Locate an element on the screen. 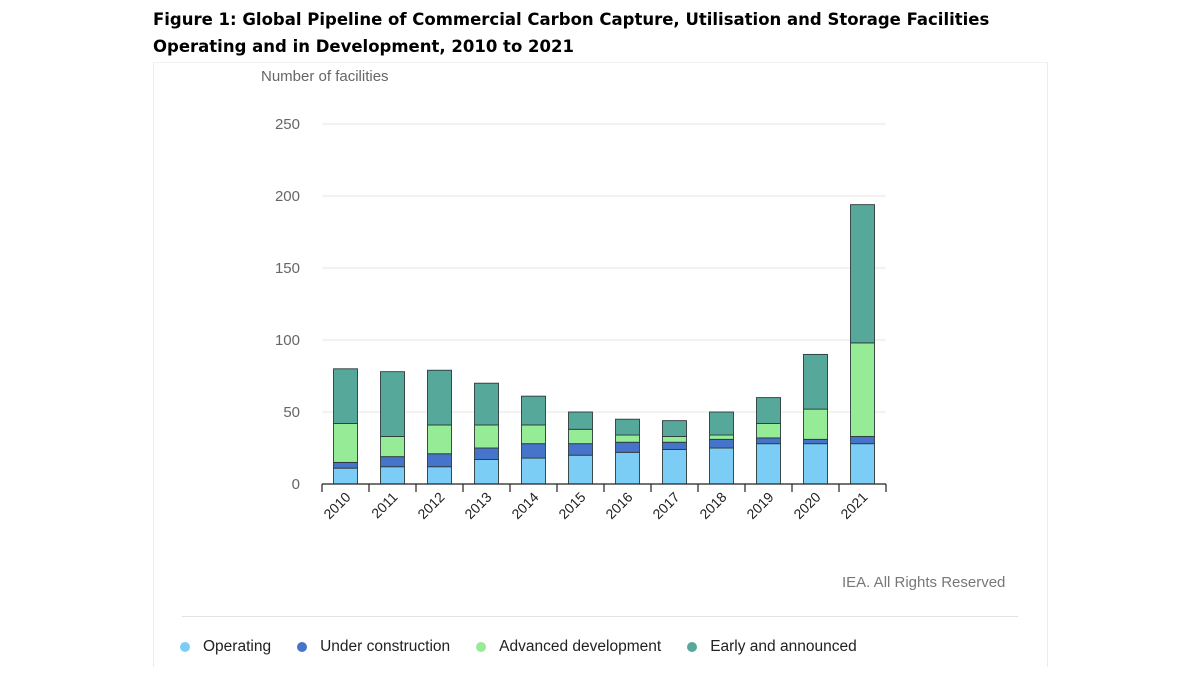 The height and width of the screenshot is (674, 1199). legend-label: Operating is located at coordinates (237, 646).